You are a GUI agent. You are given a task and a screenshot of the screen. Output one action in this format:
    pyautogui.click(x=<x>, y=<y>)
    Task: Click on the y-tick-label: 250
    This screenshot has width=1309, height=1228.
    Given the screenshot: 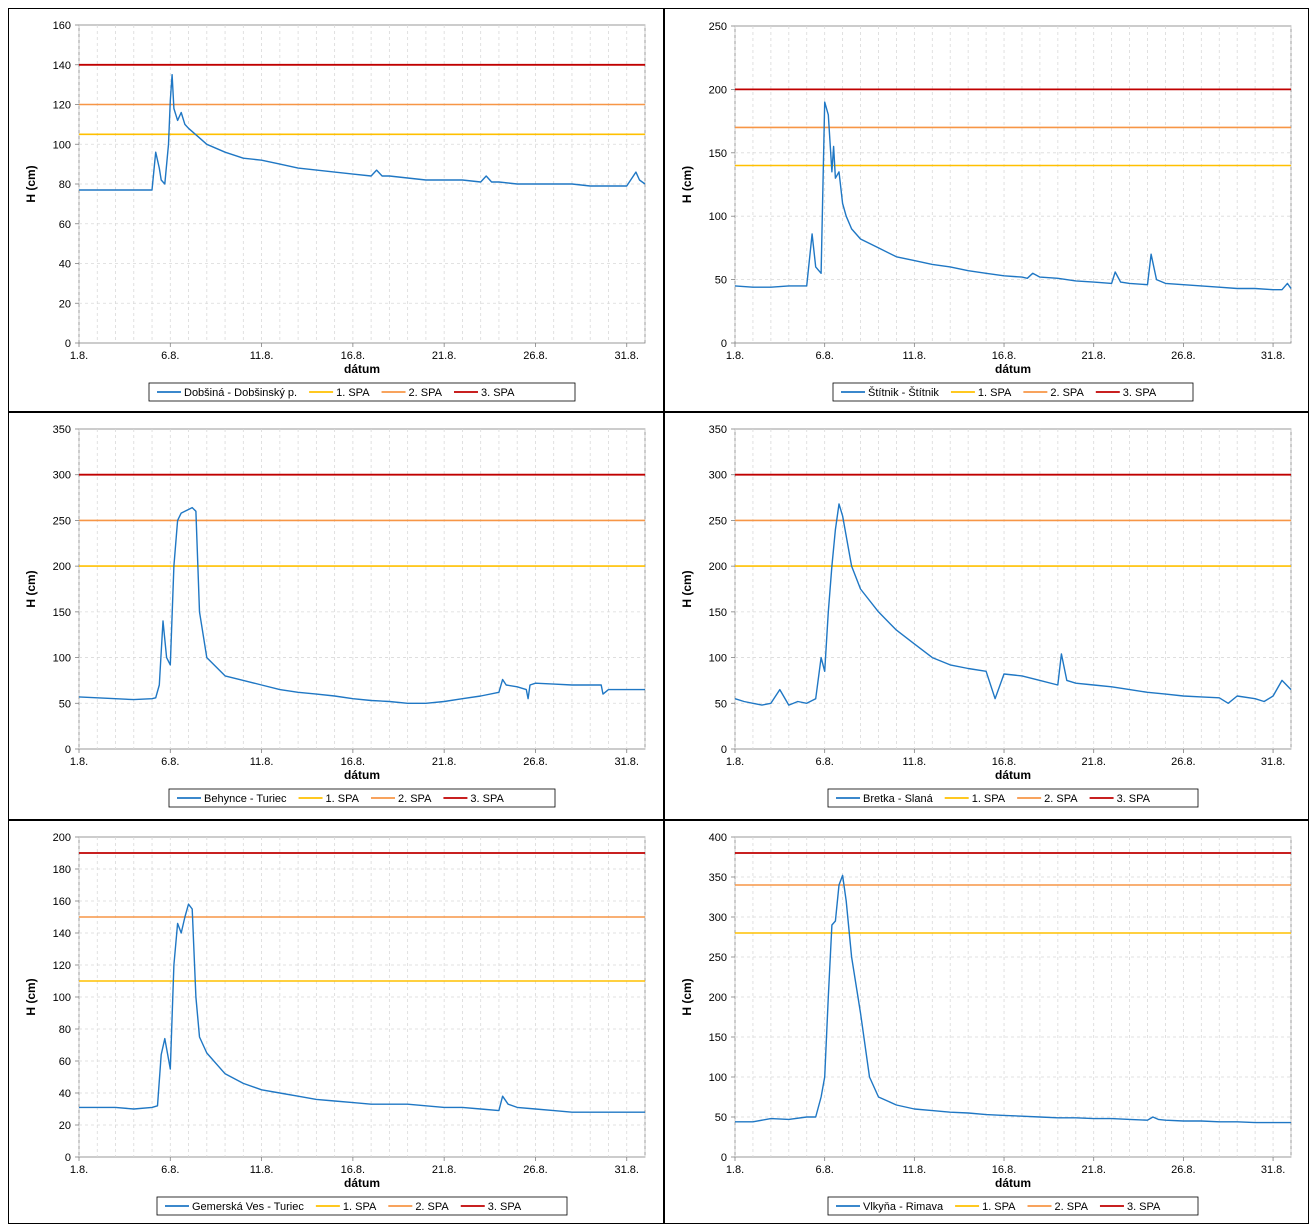 What is the action you would take?
    pyautogui.click(x=62, y=521)
    